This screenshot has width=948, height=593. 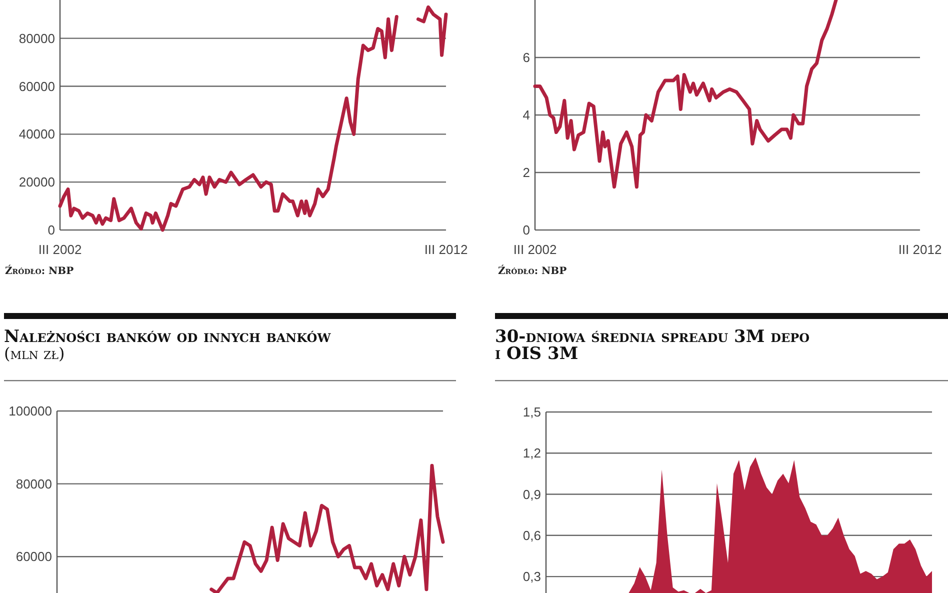 I want to click on y-tick-label: 2, so click(x=526, y=172).